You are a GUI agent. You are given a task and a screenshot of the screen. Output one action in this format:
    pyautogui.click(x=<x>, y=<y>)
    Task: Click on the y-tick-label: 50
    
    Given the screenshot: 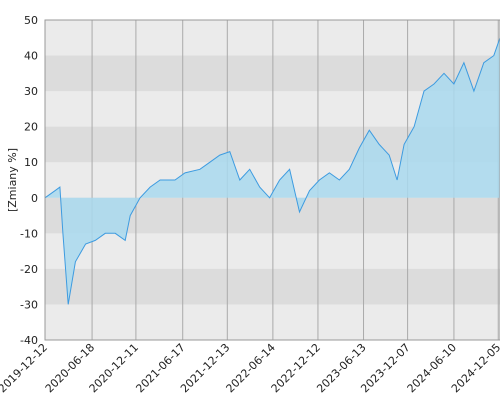 What is the action you would take?
    pyautogui.click(x=31, y=20)
    